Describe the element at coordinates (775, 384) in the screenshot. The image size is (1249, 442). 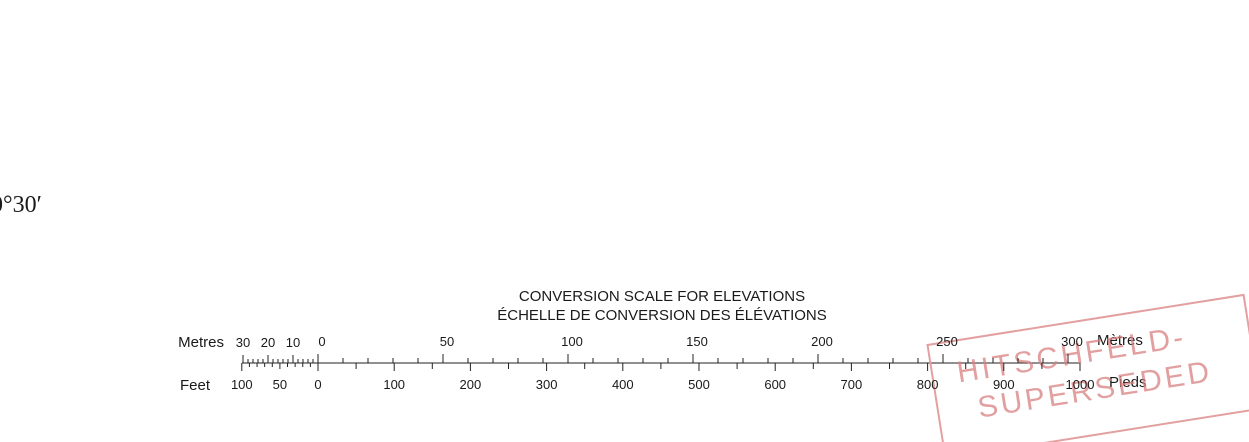
I see `foot-label: 600` at that location.